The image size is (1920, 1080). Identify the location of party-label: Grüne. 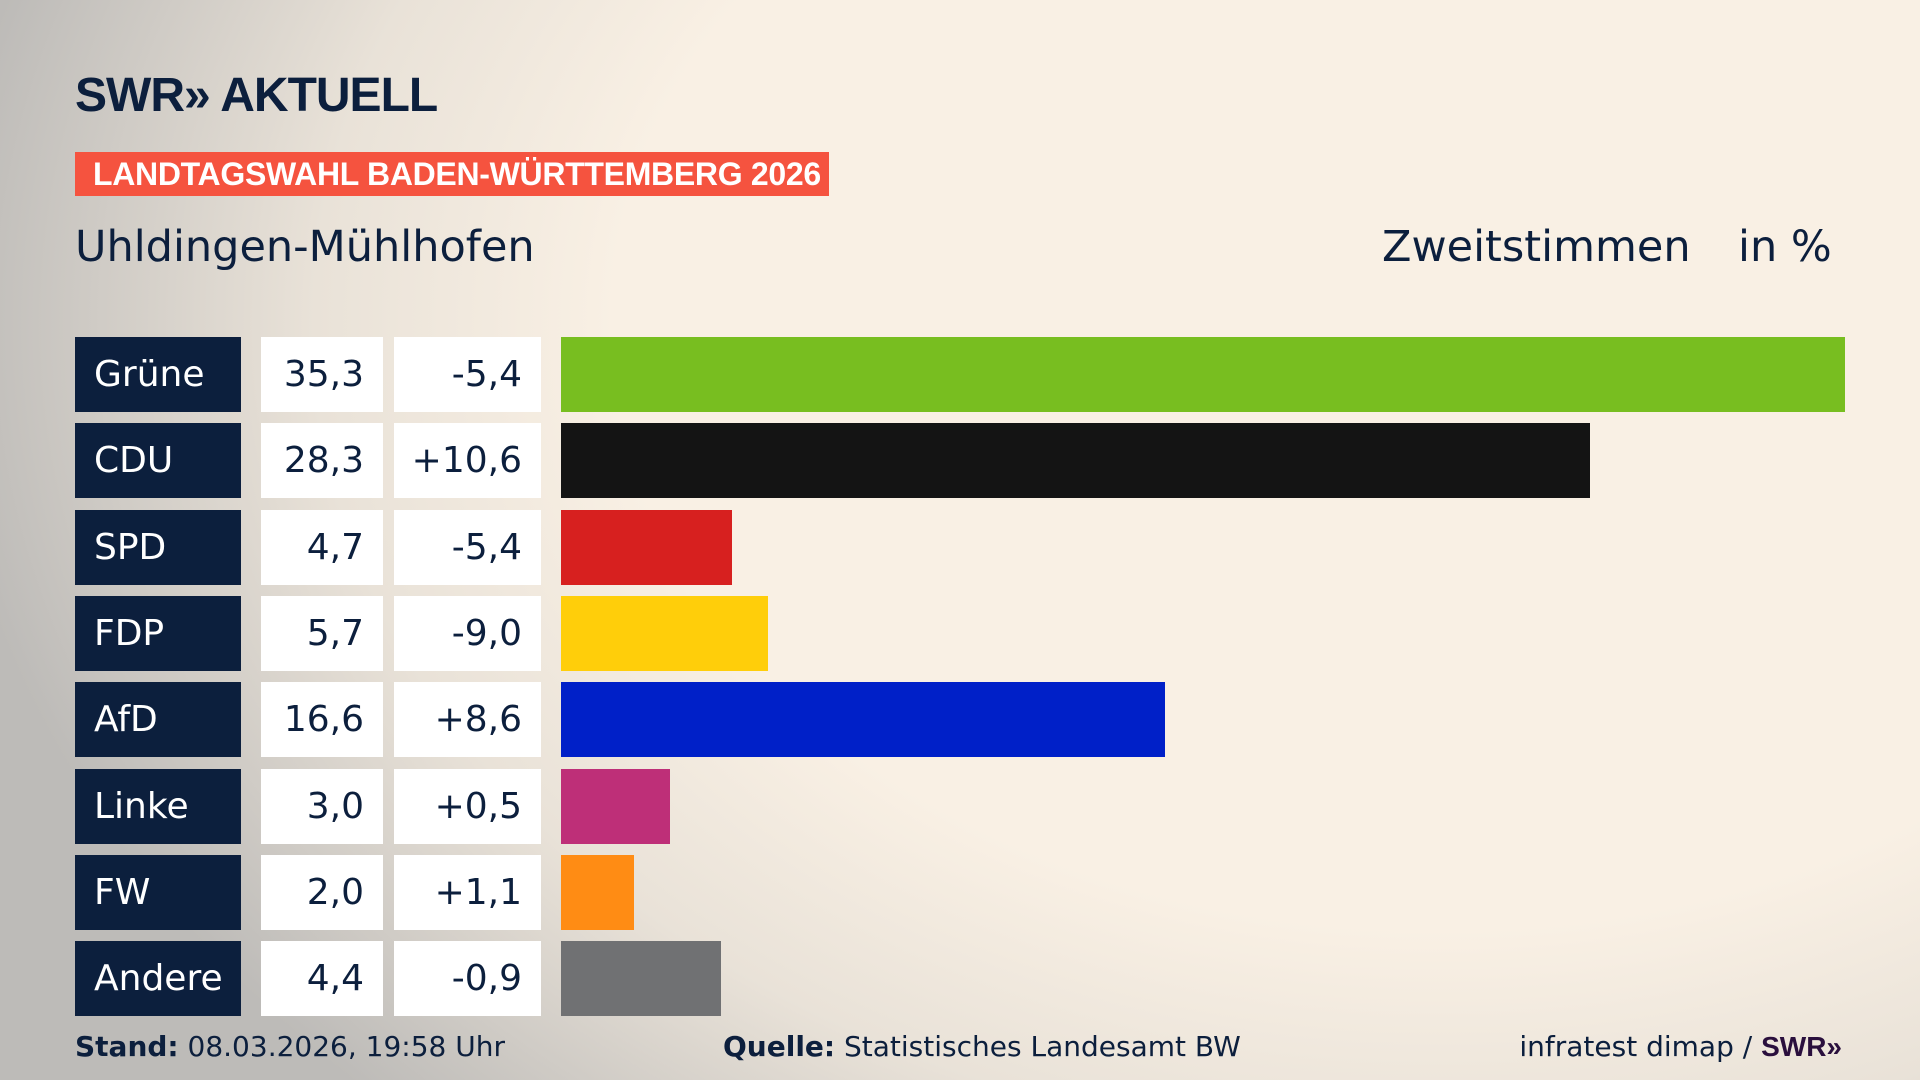
(158, 374).